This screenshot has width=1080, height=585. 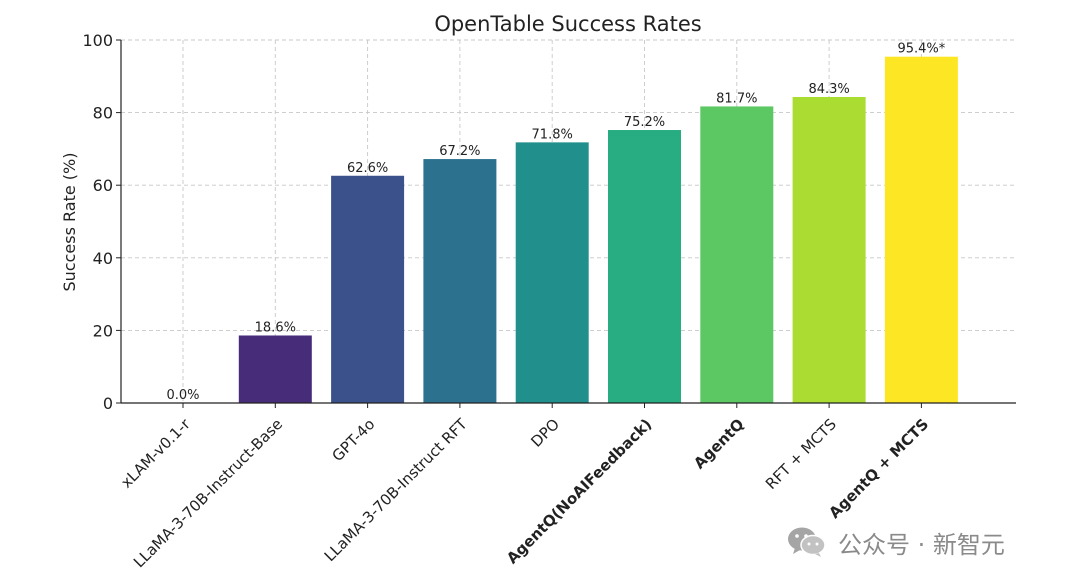 What do you see at coordinates (878, 468) in the screenshot?
I see `x-tick-label: AgentQ + MCTS` at bounding box center [878, 468].